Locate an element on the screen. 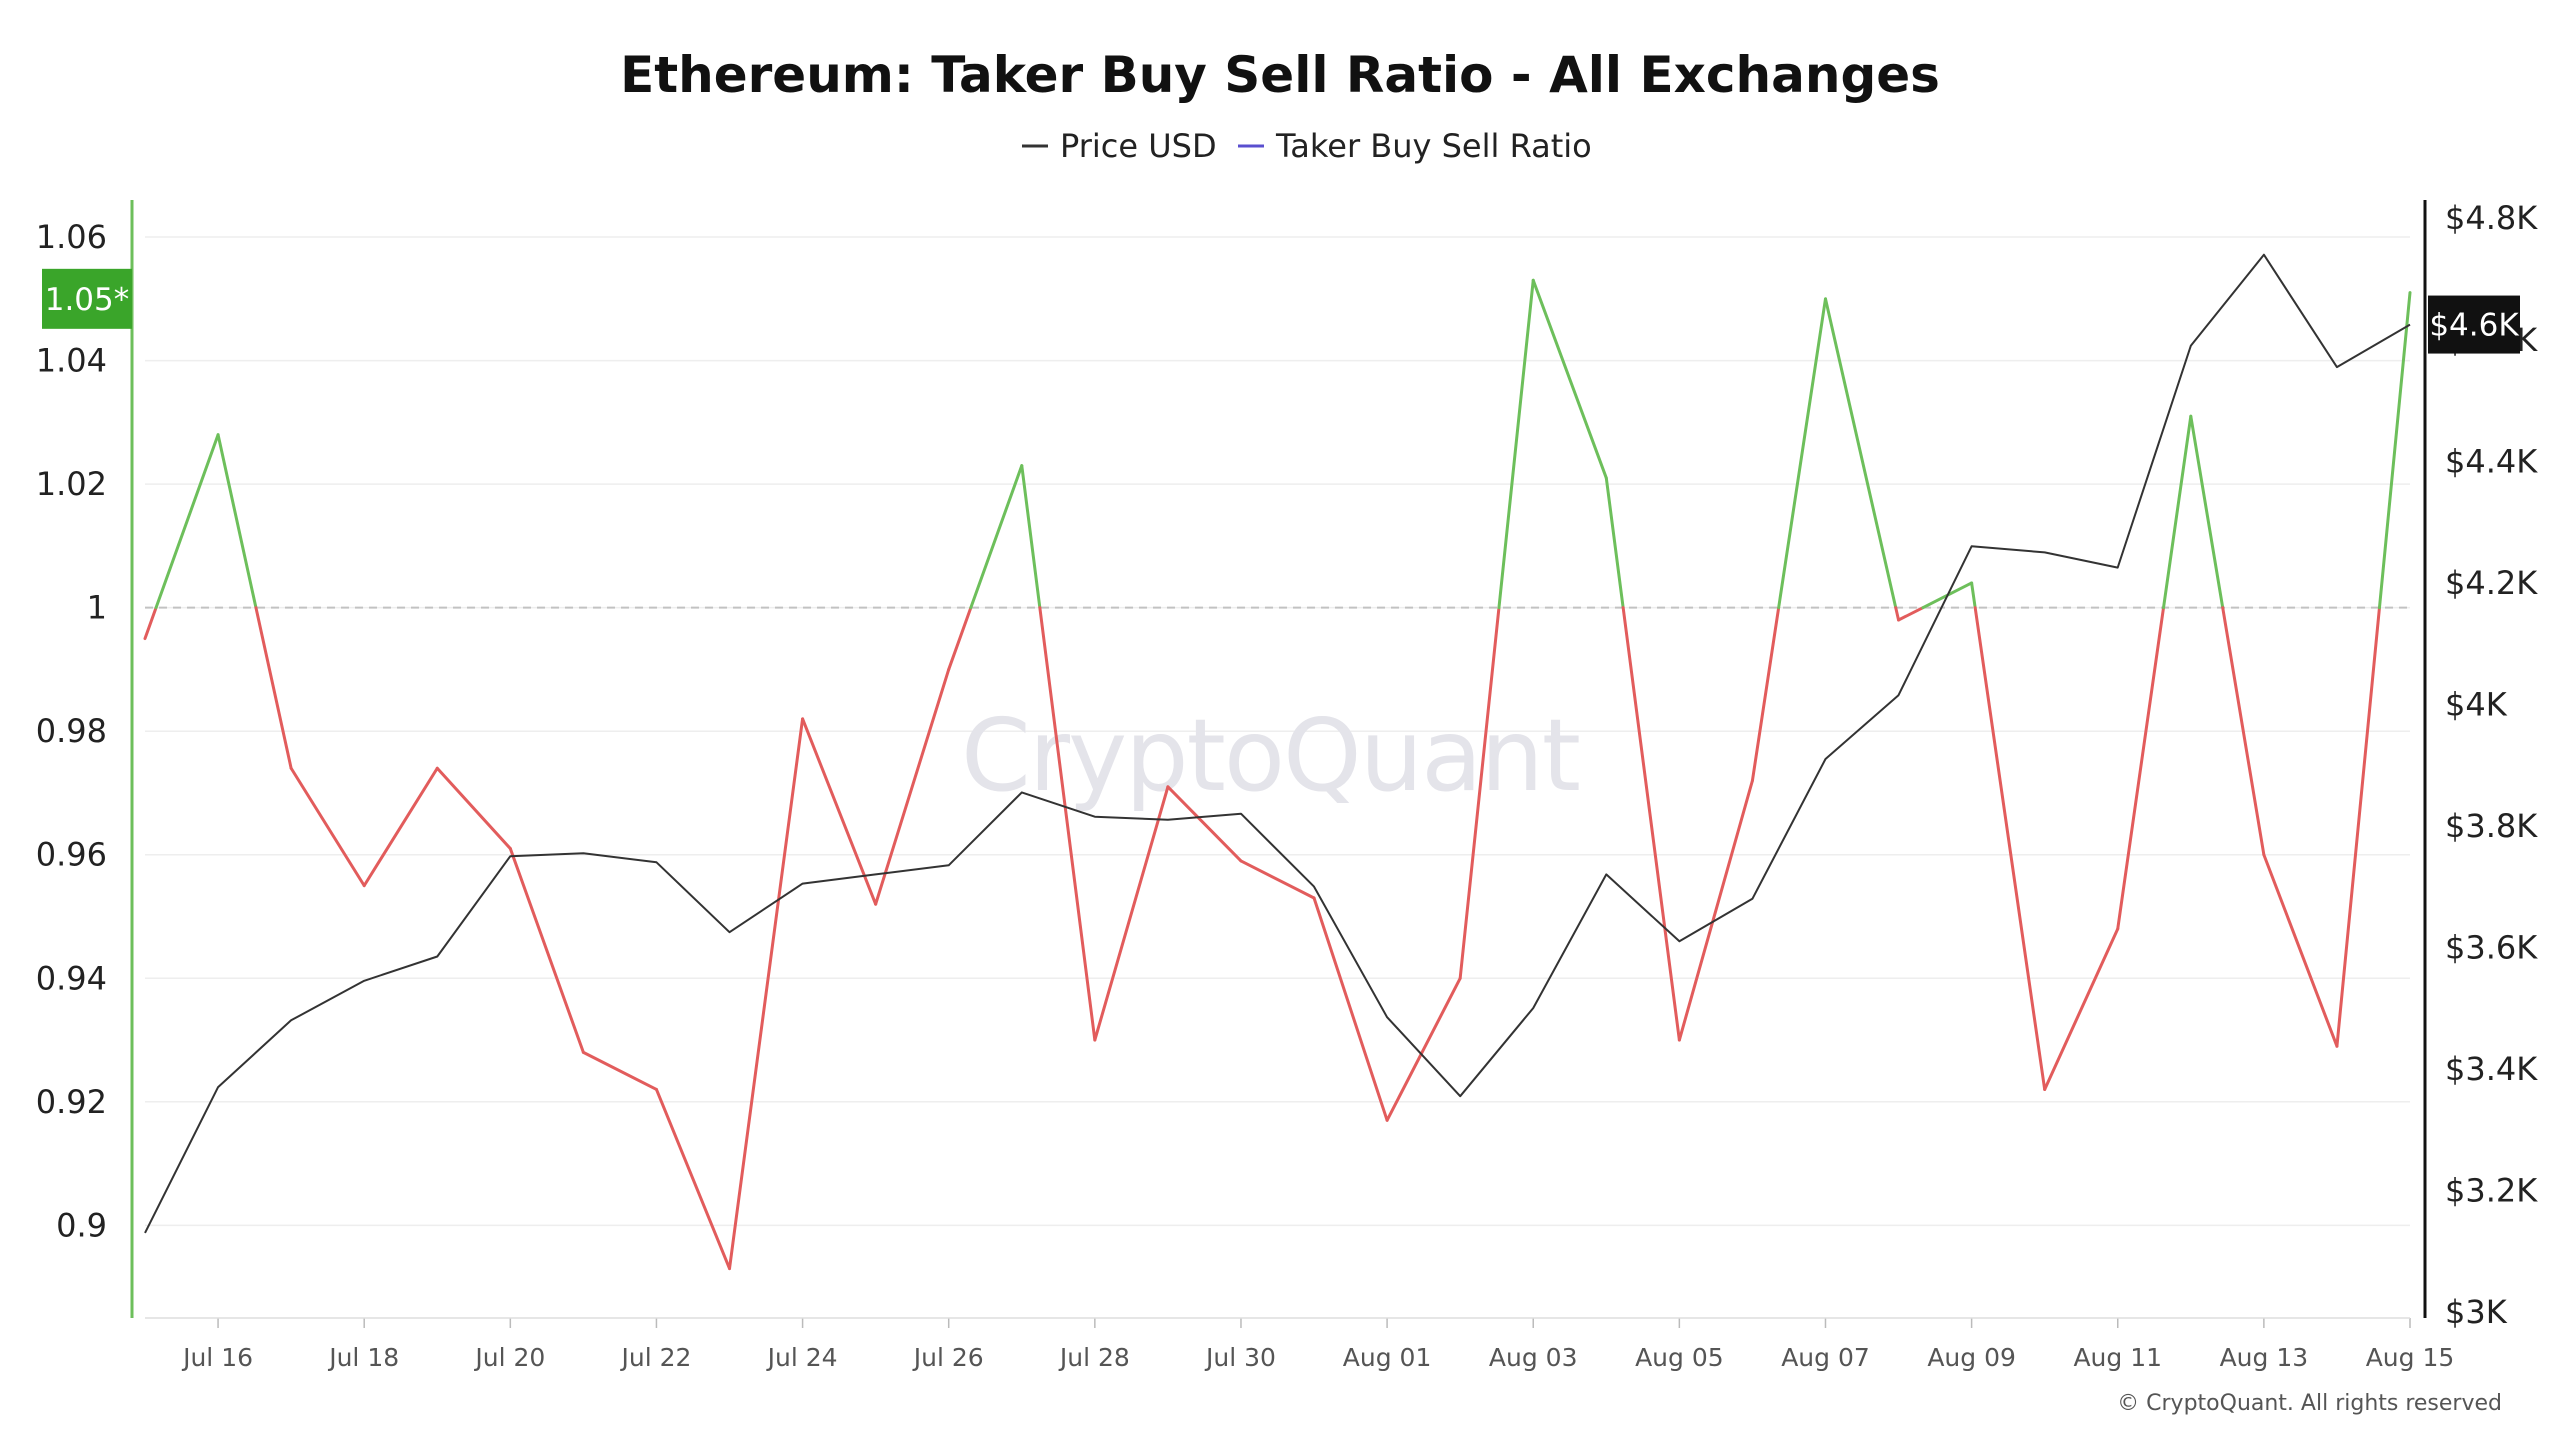 This screenshot has width=2560, height=1440. x-axis-tick-label: Aug 05 is located at coordinates (1679, 1357).